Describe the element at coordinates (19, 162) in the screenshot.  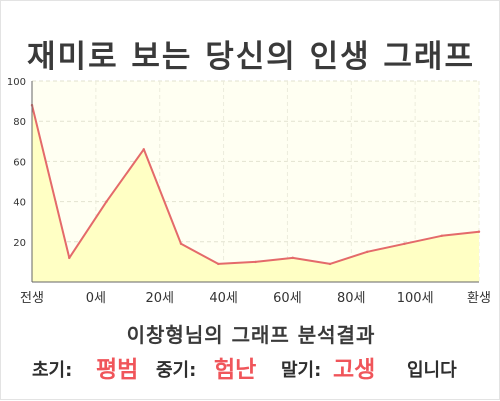
I see `y-tick-label: 60` at that location.